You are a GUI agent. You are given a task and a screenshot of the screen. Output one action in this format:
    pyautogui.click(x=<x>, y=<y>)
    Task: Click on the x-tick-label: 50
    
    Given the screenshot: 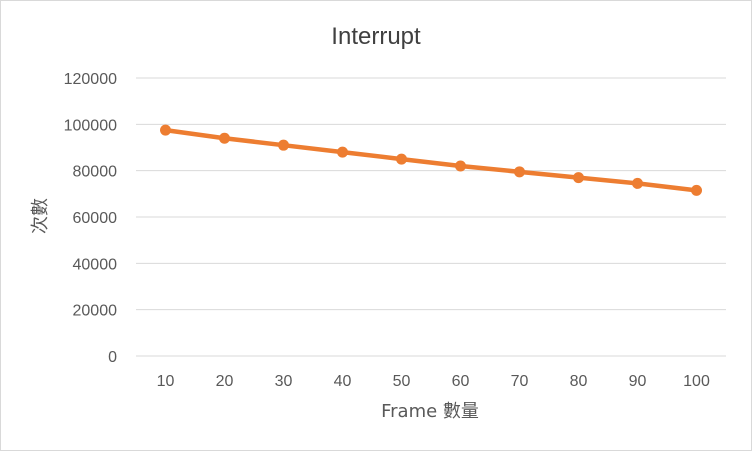 What is the action you would take?
    pyautogui.click(x=402, y=381)
    